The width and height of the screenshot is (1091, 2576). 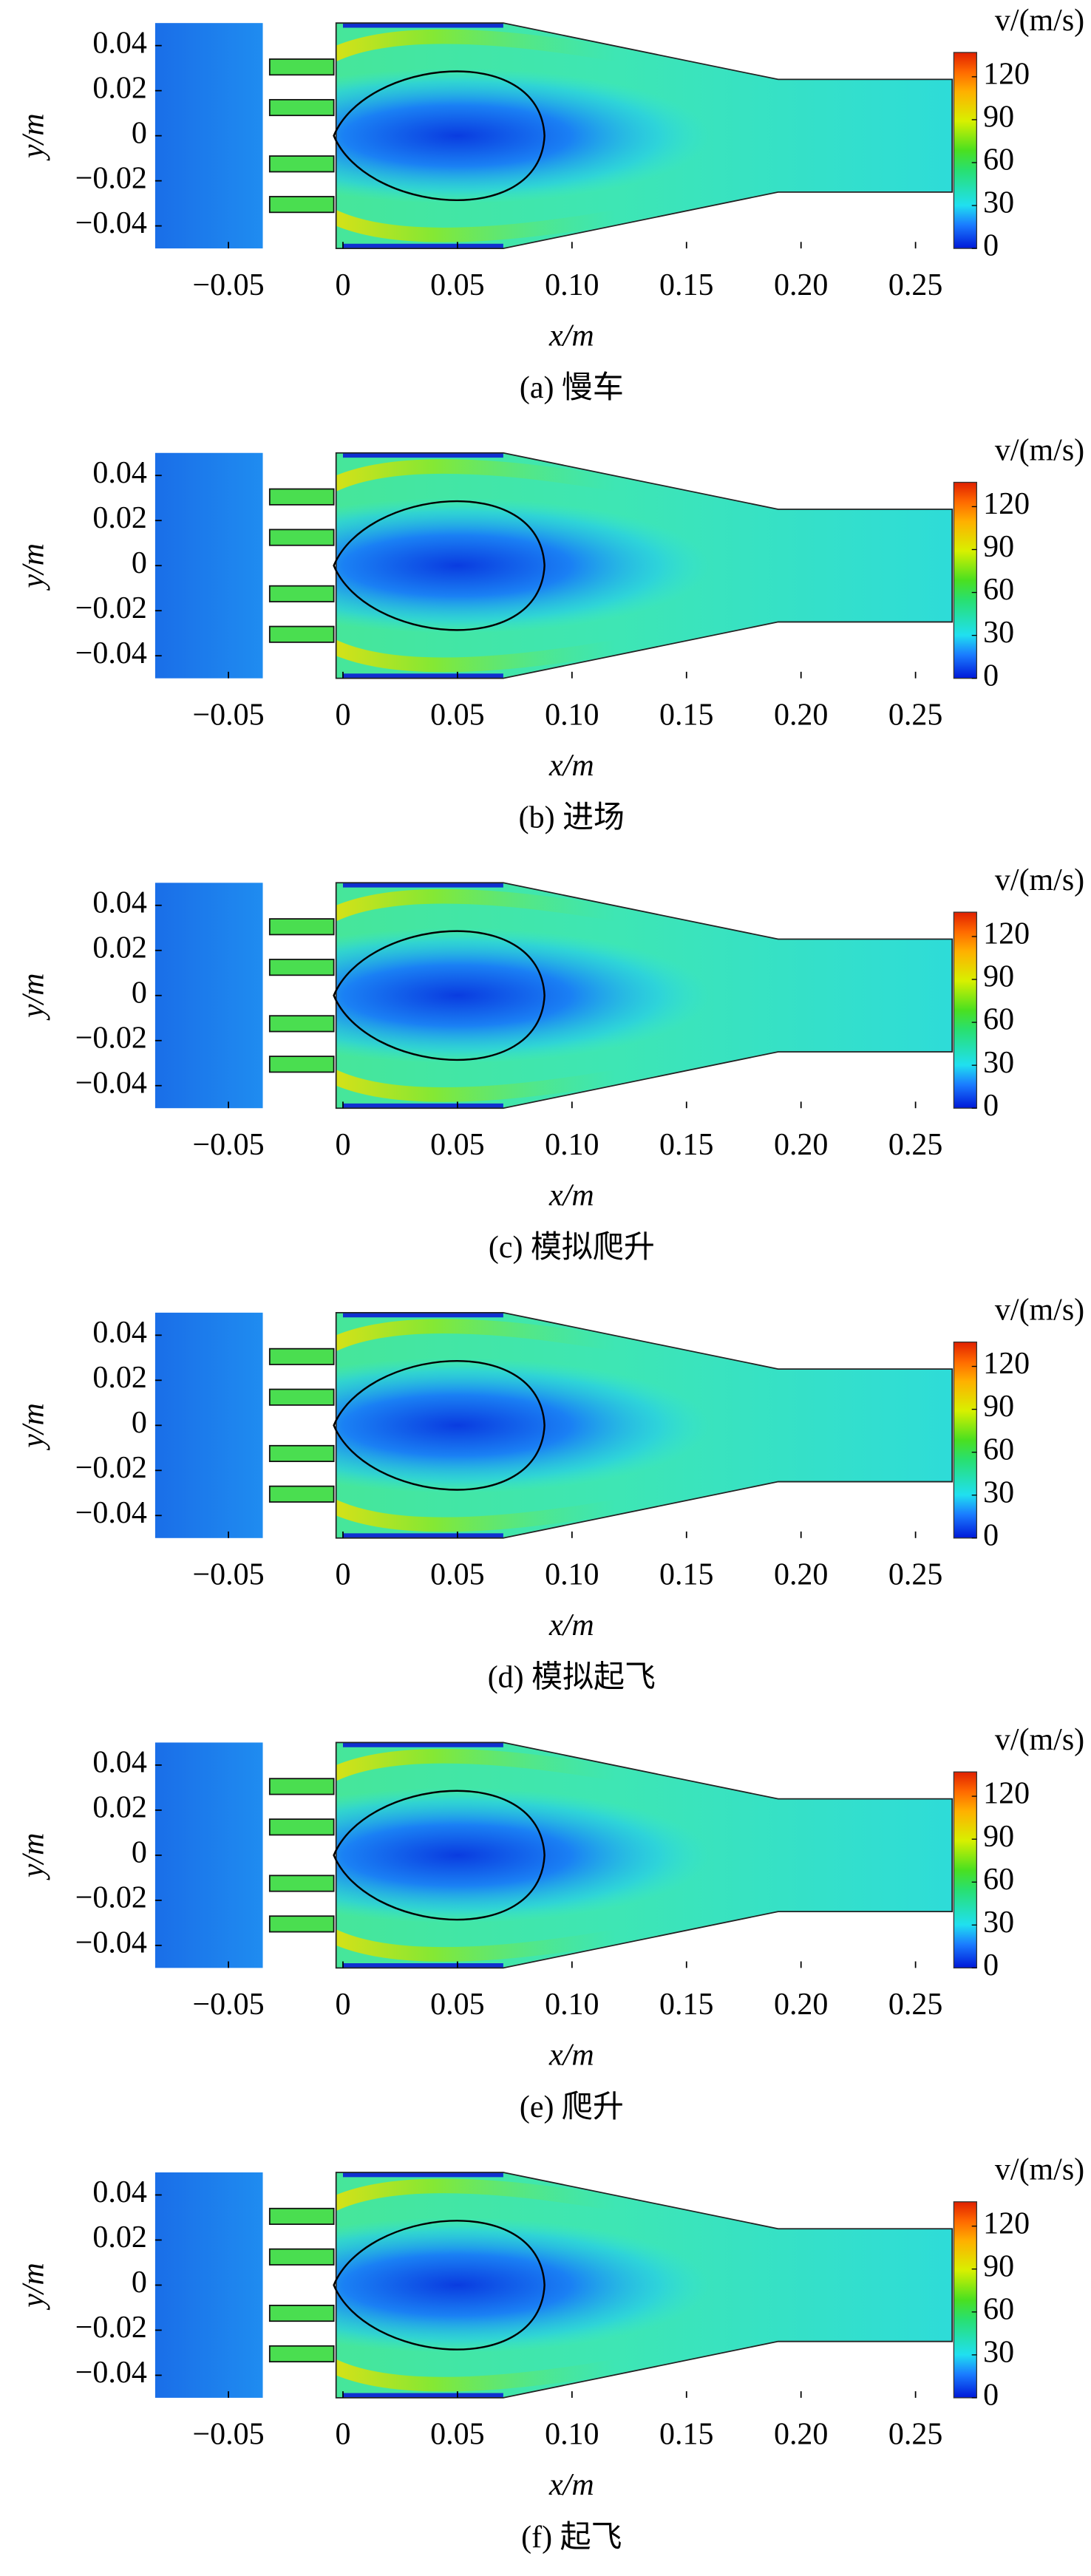 What do you see at coordinates (572, 388) in the screenshot?
I see `caption: (a) 慢车` at bounding box center [572, 388].